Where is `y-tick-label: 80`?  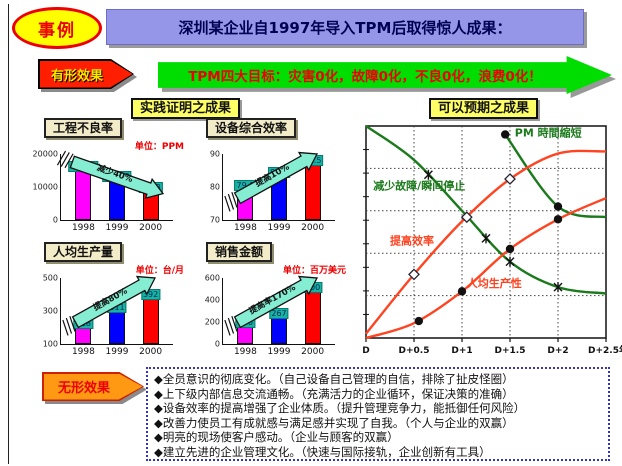
y-tick-label: 80 is located at coordinates (214, 187).